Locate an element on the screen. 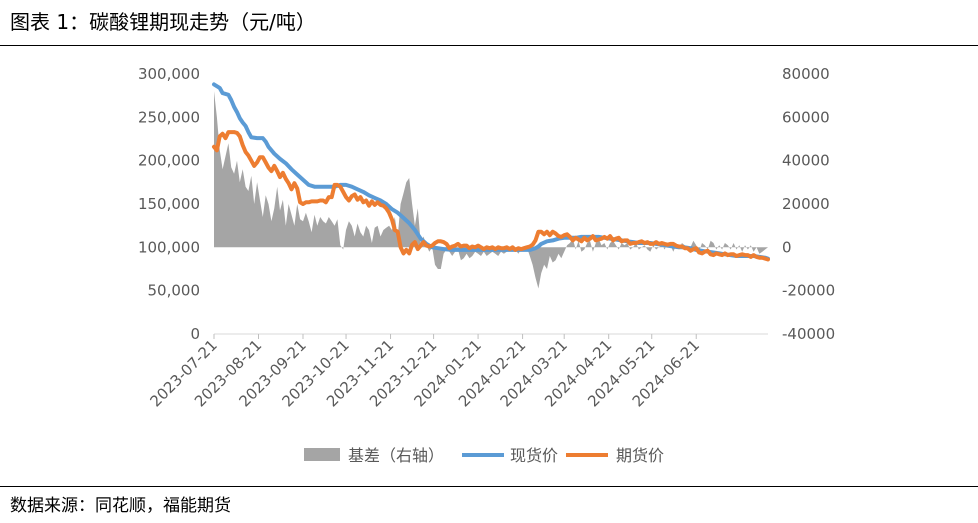  legend-futures-label: 期货价 is located at coordinates (640, 455).